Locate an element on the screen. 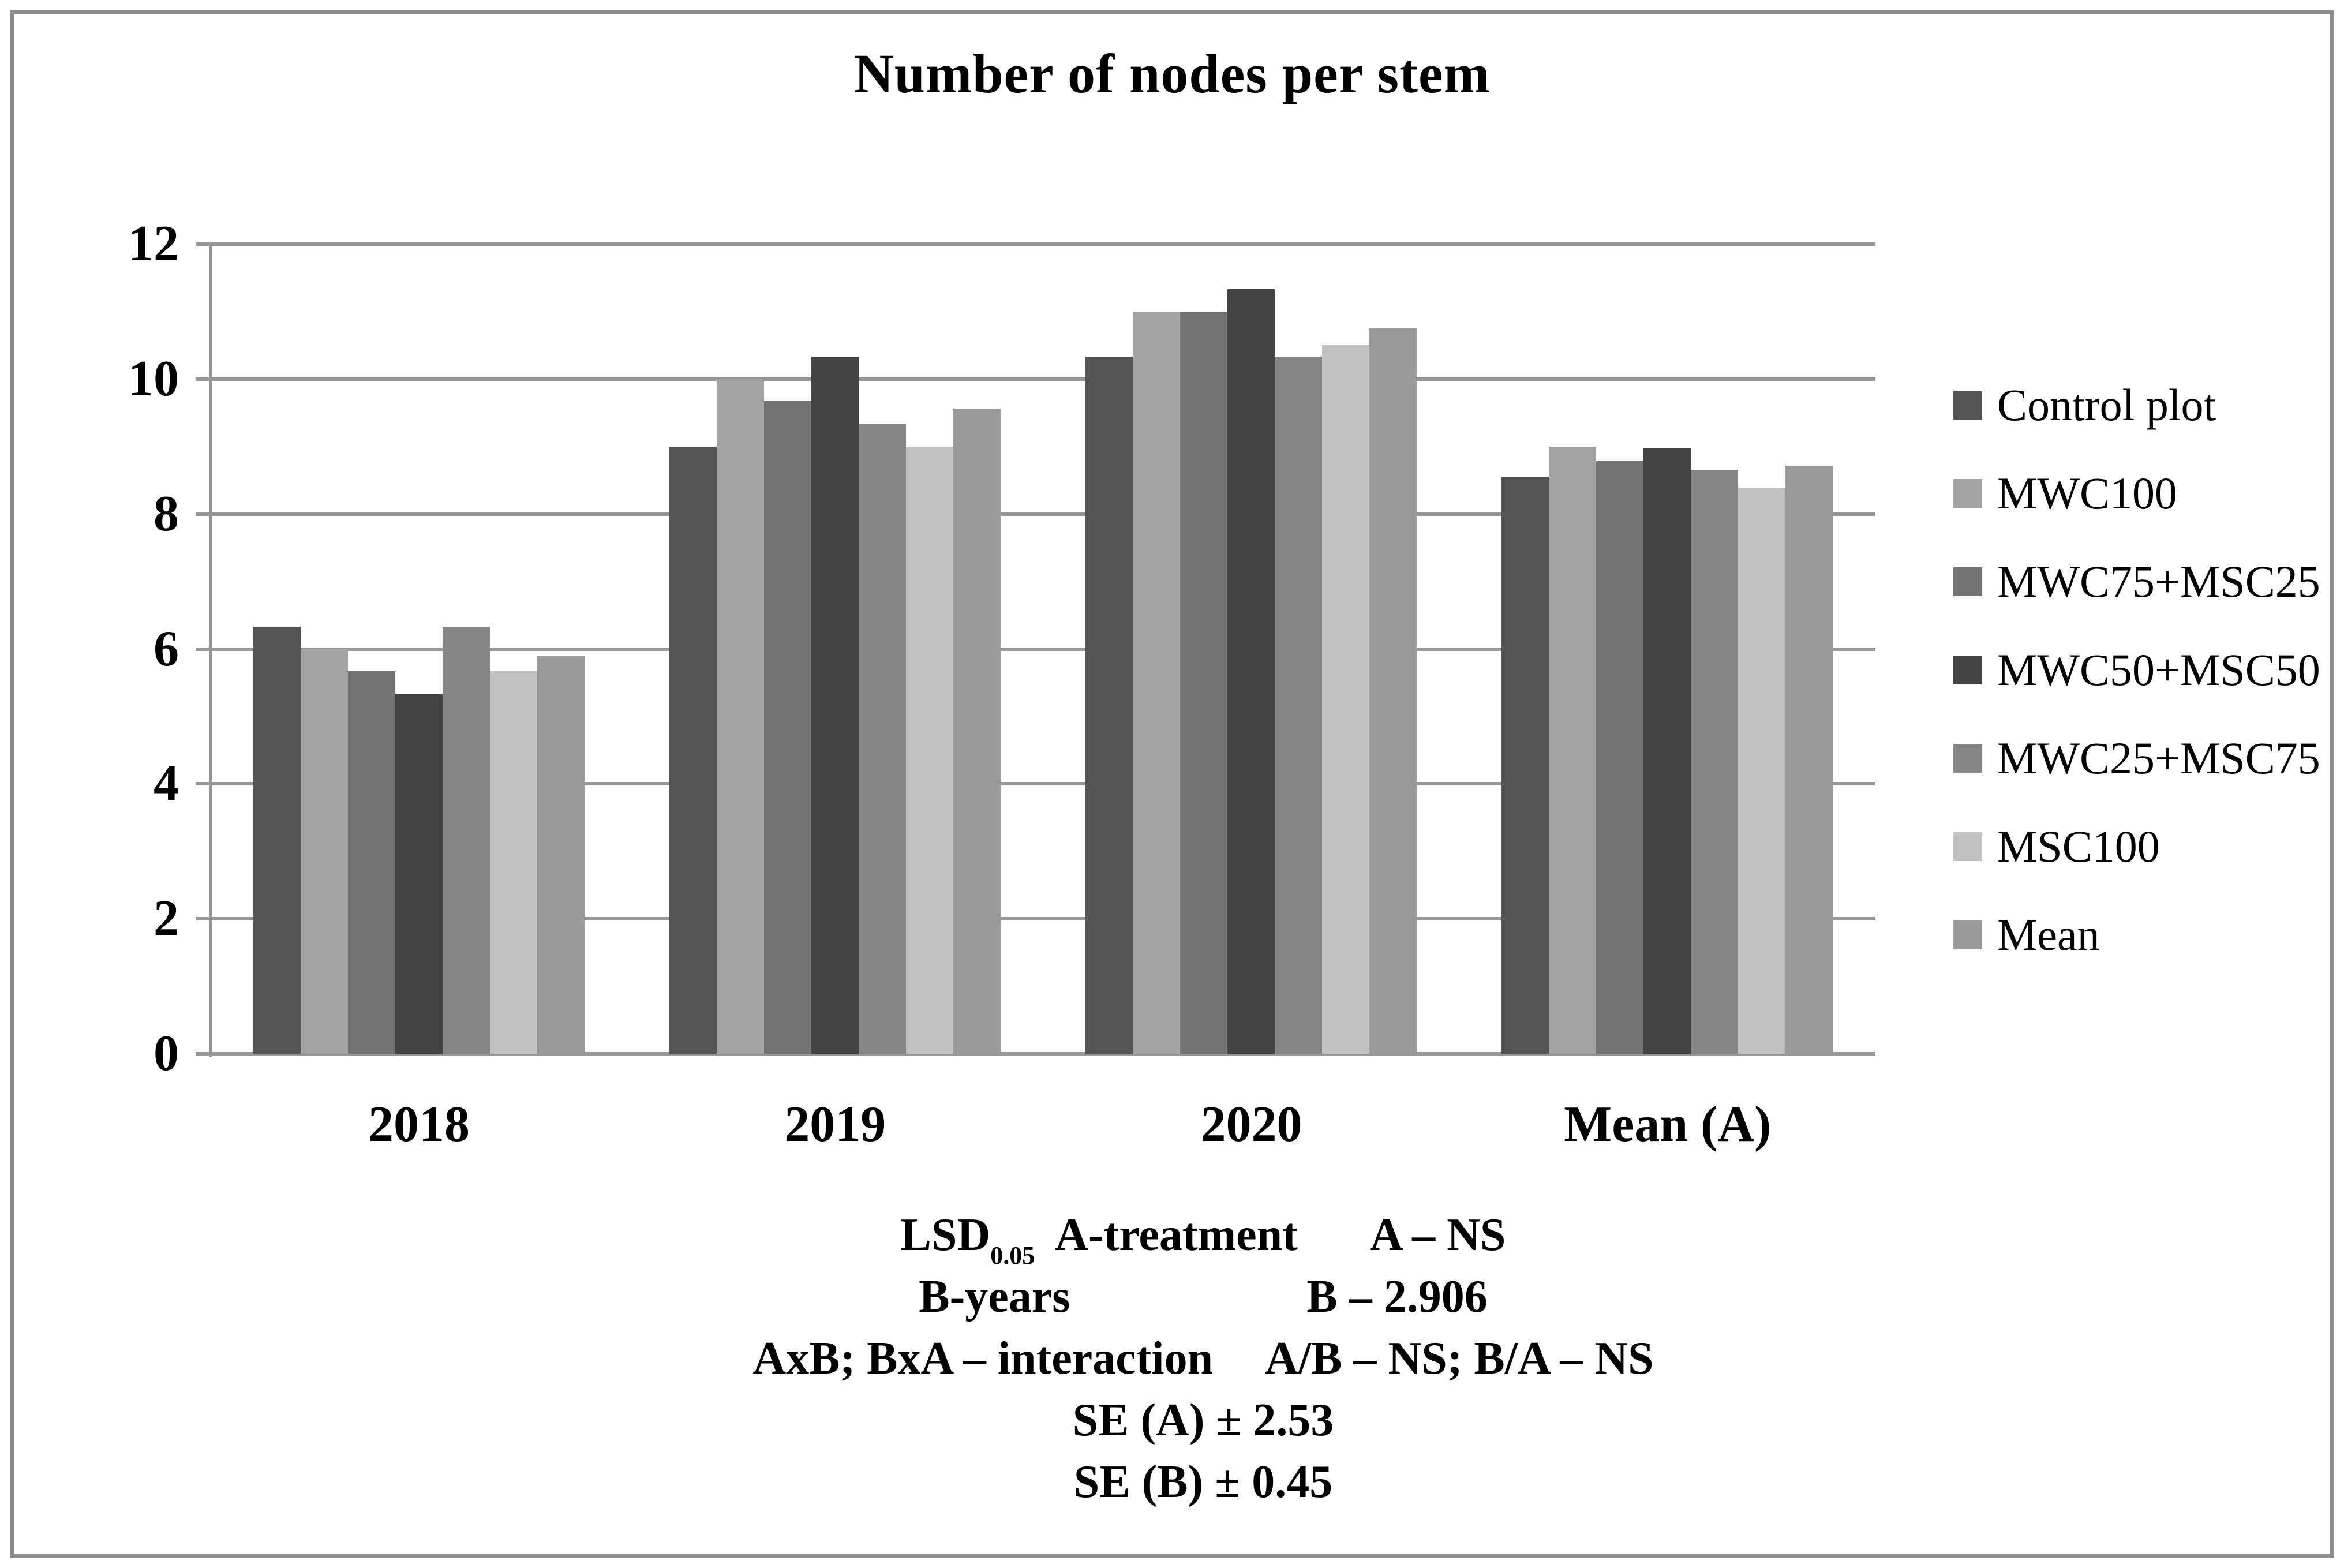 This screenshot has height=1568, width=2344. stats-line-lsd: LSD 0.05 A-treatment A – NS is located at coordinates (1203, 1237).